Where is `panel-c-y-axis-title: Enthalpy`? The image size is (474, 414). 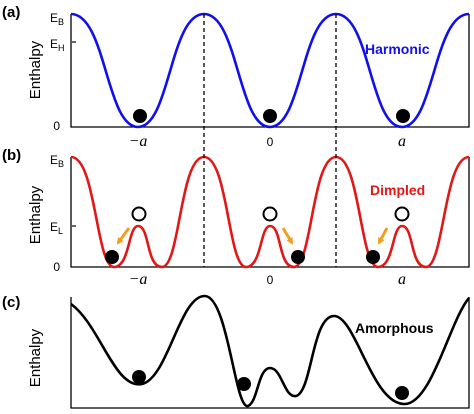
panel-c-y-axis-title: Enthalpy is located at coordinates (35, 357).